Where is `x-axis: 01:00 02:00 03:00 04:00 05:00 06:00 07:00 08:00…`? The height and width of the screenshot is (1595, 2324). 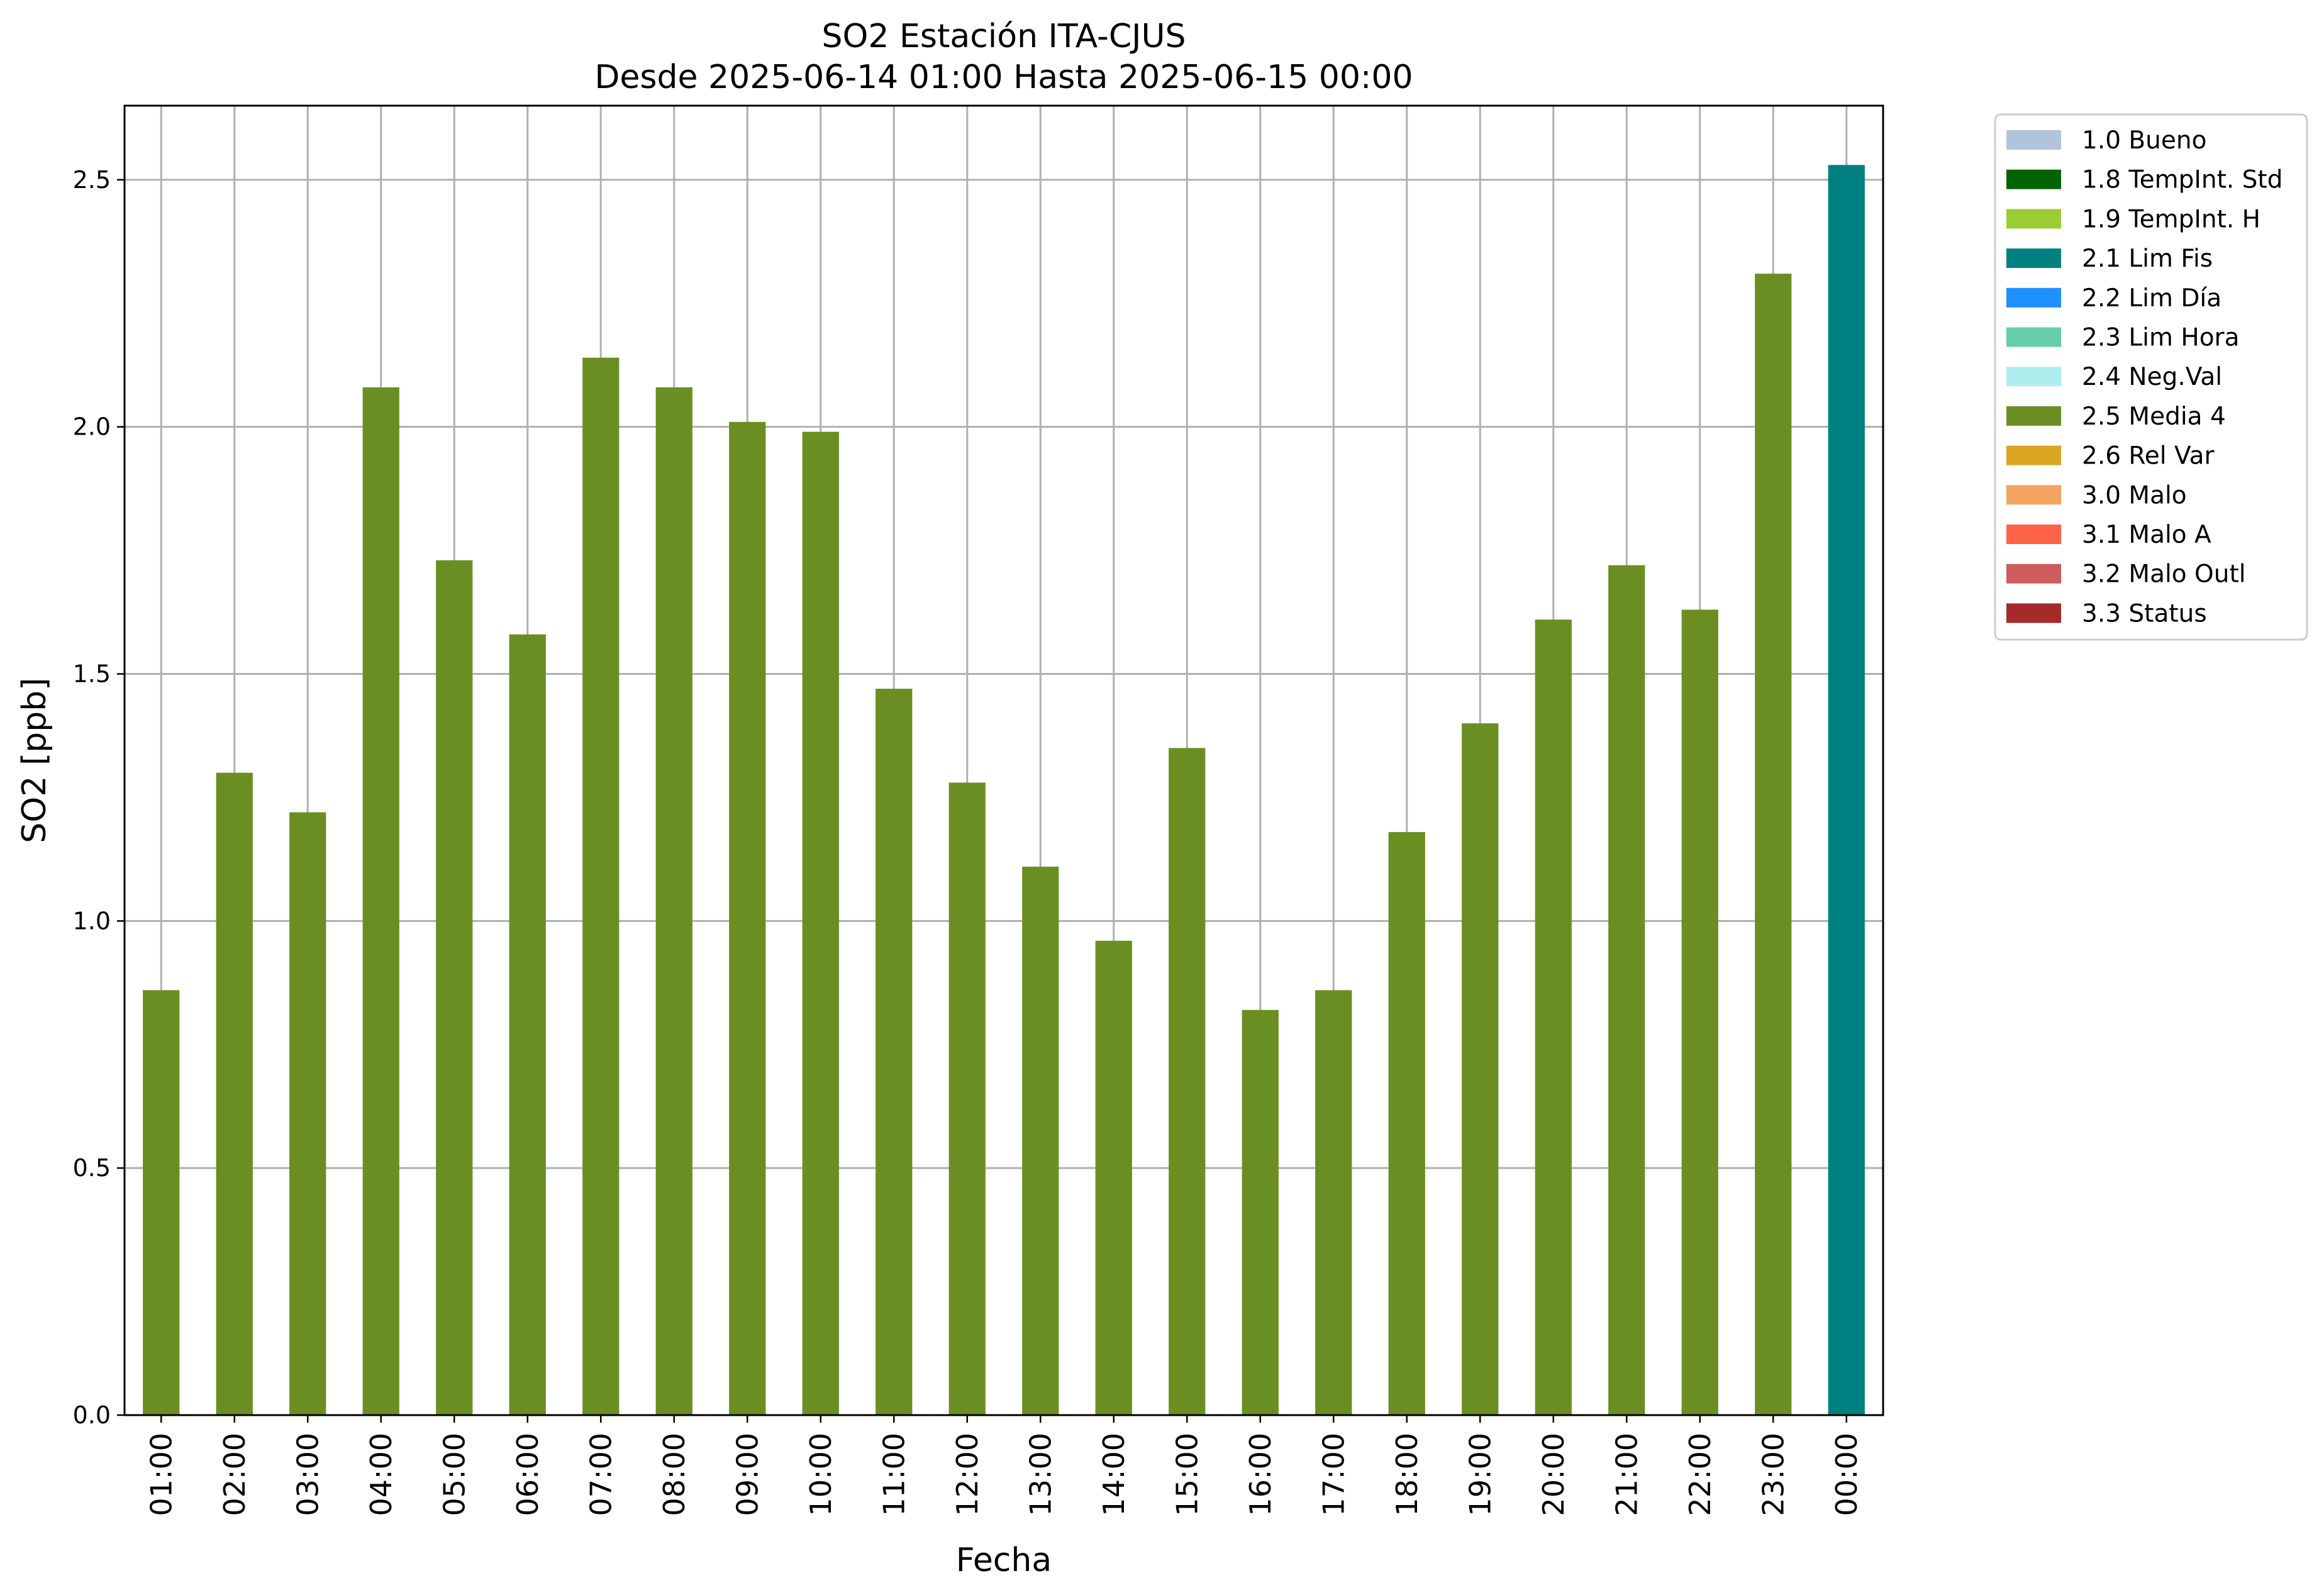
x-axis: 01:00 02:00 03:00 04:00 05:00 06:00 07:00 08:00… is located at coordinates (1004, 1465).